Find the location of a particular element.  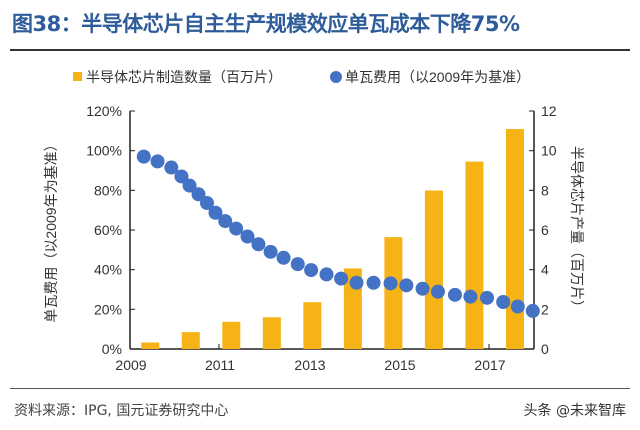

left-tick-label: 20% is located at coordinates (108, 309).